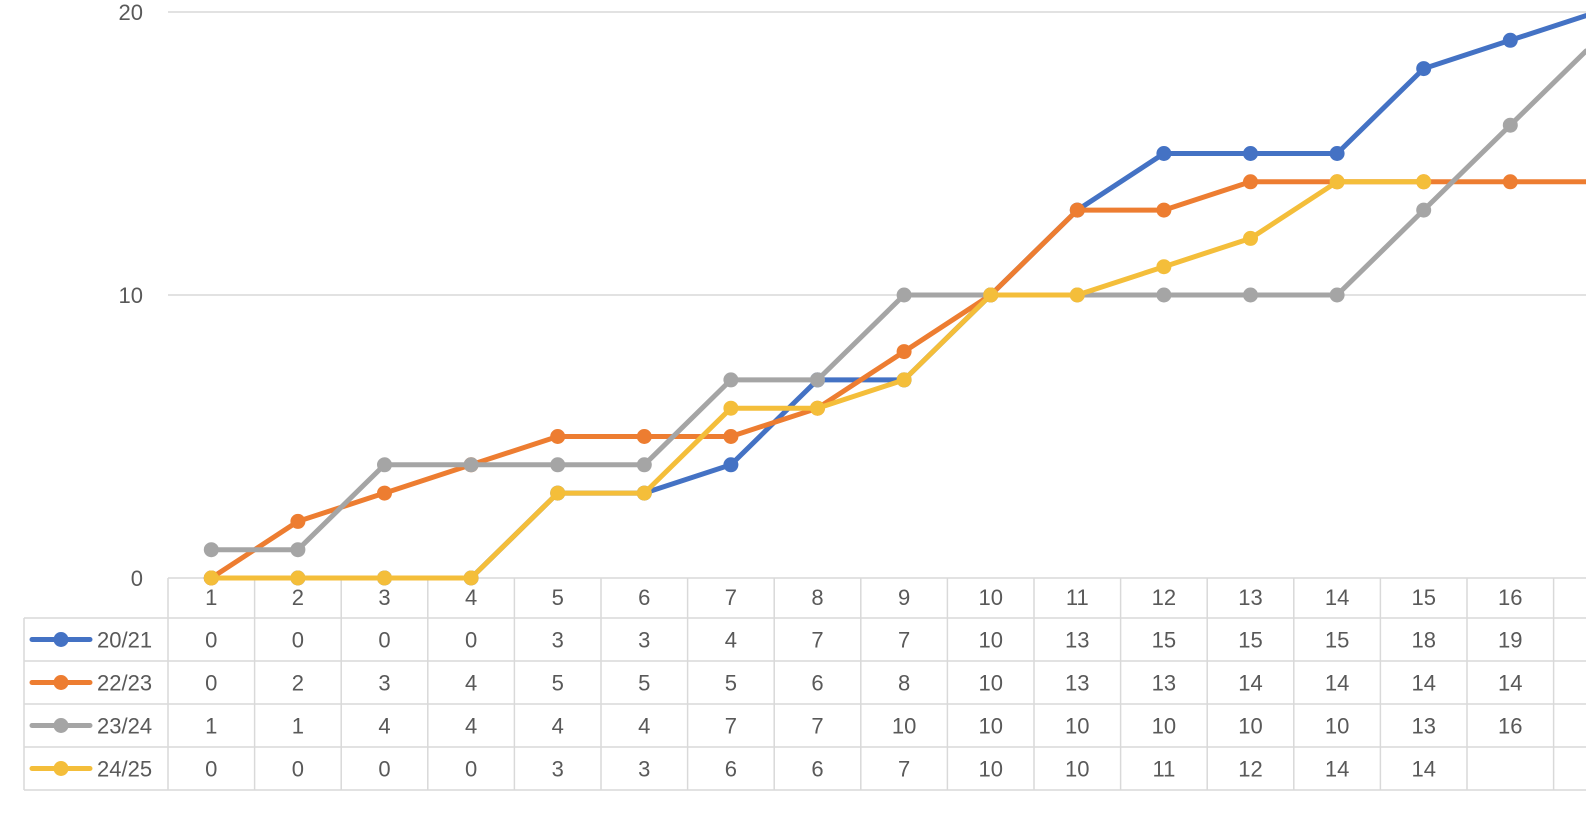  I want to click on y-tick-label: 10, so click(131, 295).